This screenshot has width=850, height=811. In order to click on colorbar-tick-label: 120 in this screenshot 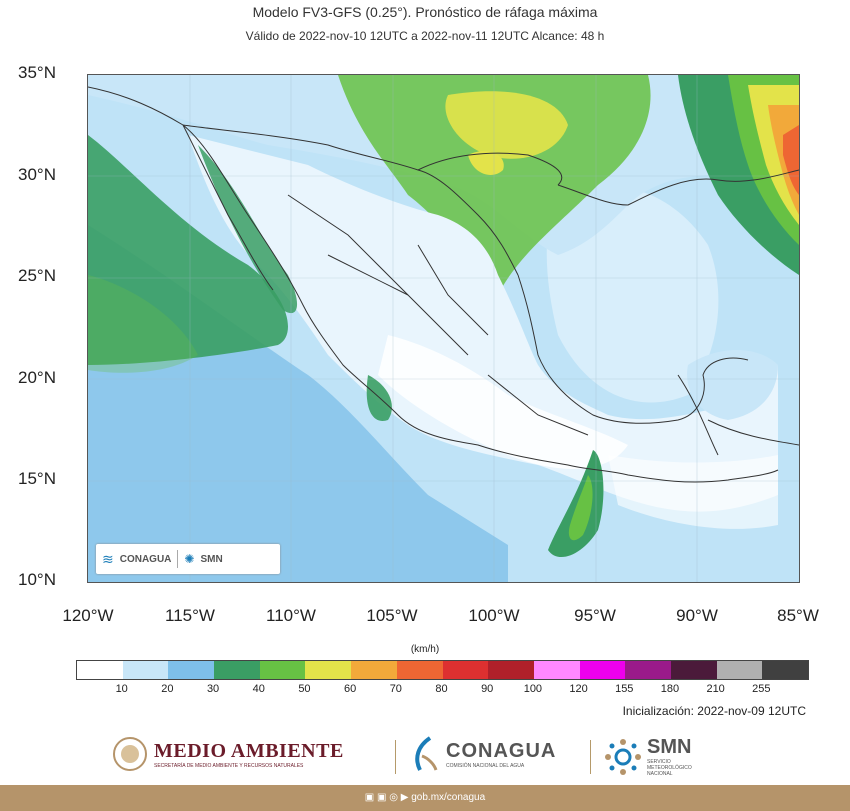, I will do `click(578, 689)`.